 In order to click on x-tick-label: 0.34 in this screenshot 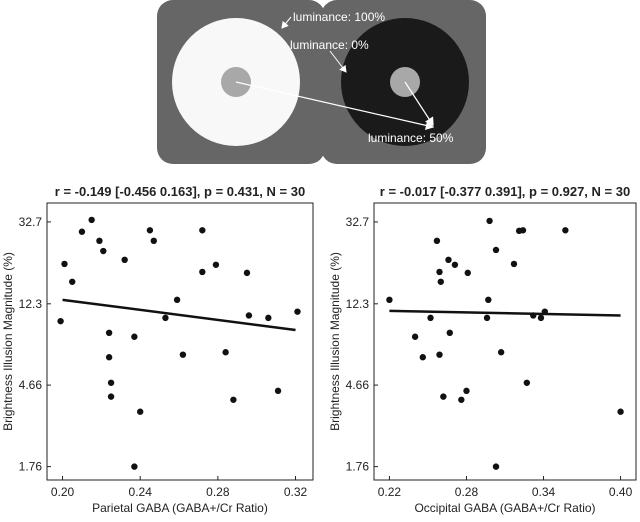, I will do `click(544, 492)`.